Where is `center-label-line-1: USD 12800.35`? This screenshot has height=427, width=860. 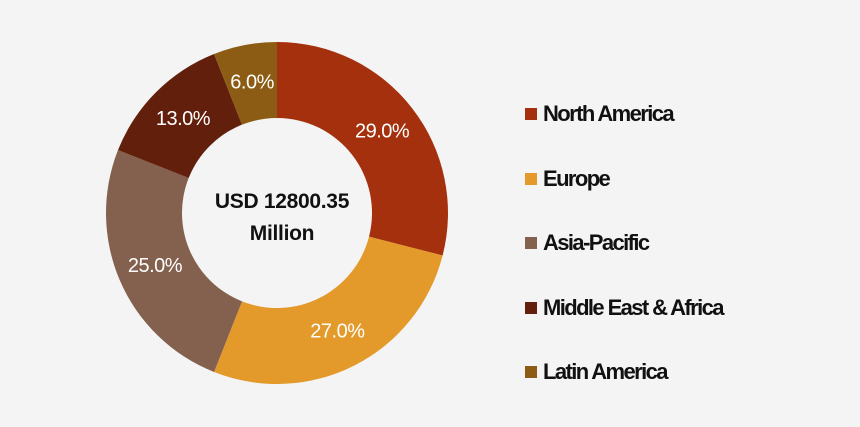 center-label-line-1: USD 12800.35 is located at coordinates (282, 201).